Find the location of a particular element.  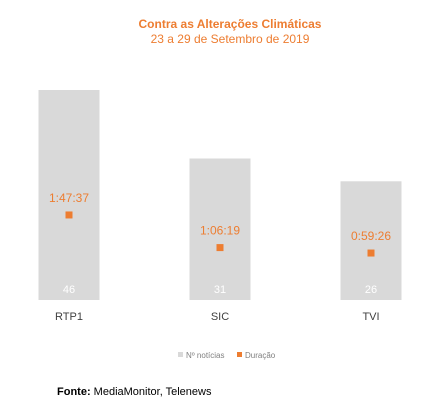

bar-sic is located at coordinates (220, 229).